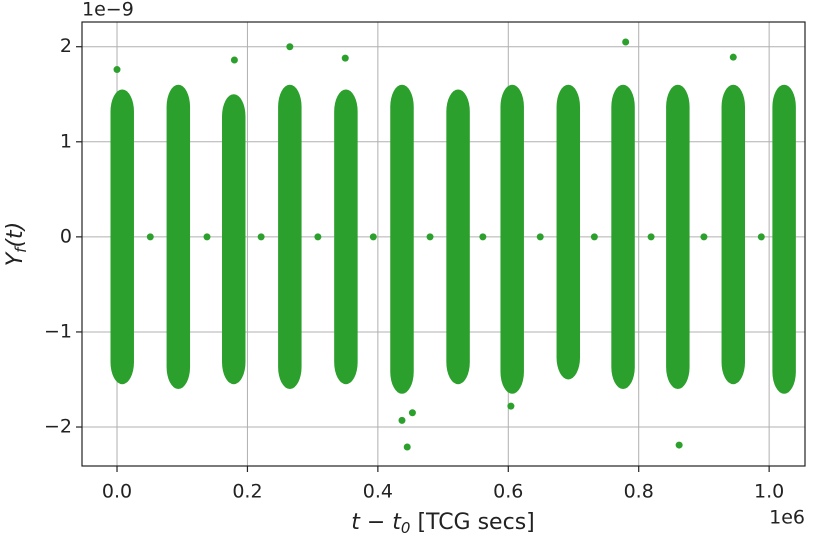 This screenshot has width=825, height=539. What do you see at coordinates (108, 10) in the screenshot?
I see `y-offset-label: 1e−9` at bounding box center [108, 10].